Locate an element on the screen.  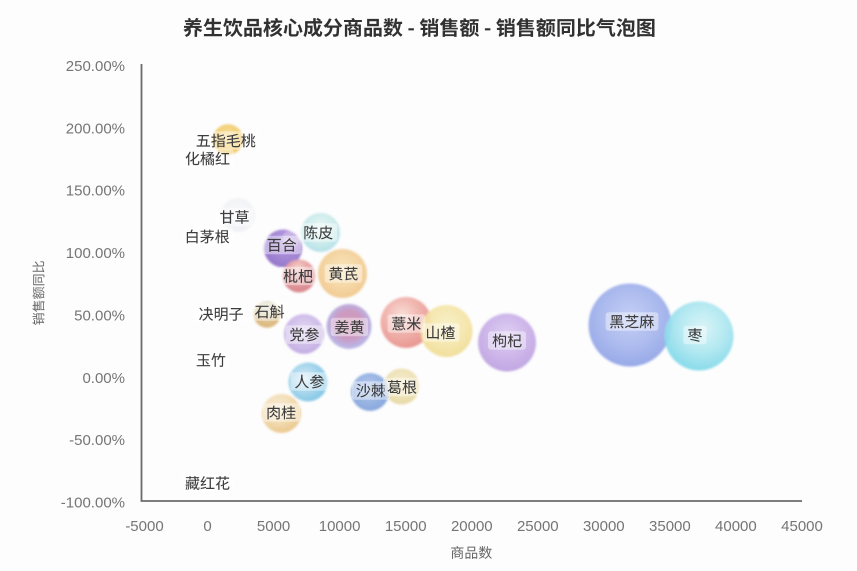
svg-text: 250.00% is located at coordinates (95, 66).